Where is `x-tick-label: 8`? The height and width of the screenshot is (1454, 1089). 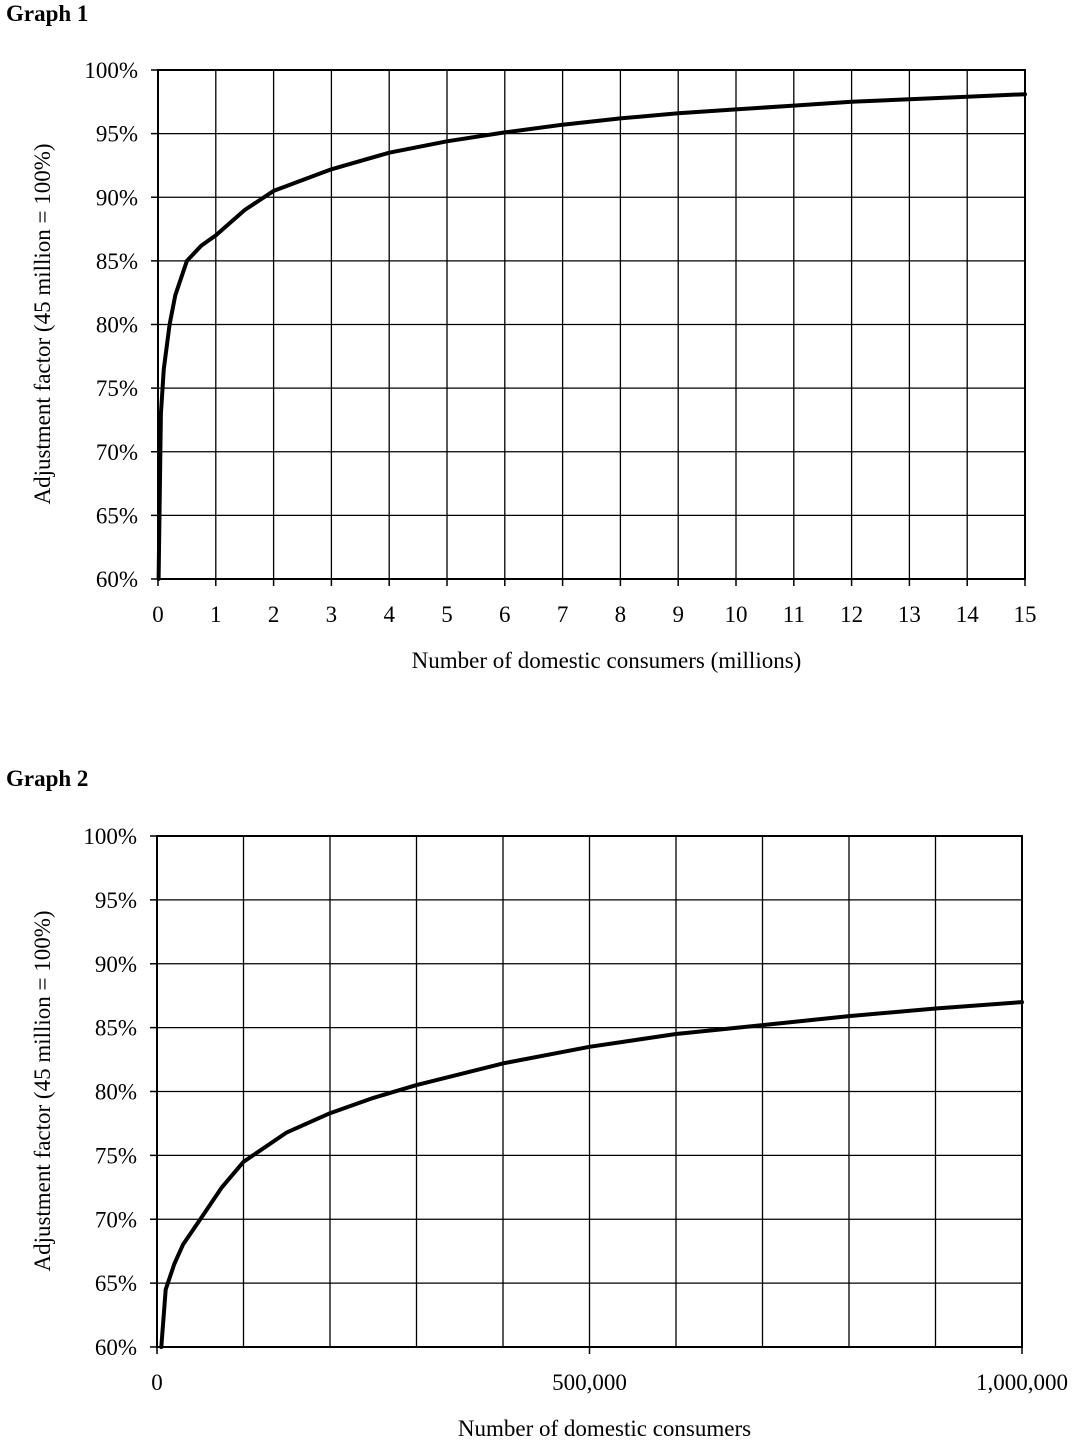 x-tick-label: 8 is located at coordinates (621, 614).